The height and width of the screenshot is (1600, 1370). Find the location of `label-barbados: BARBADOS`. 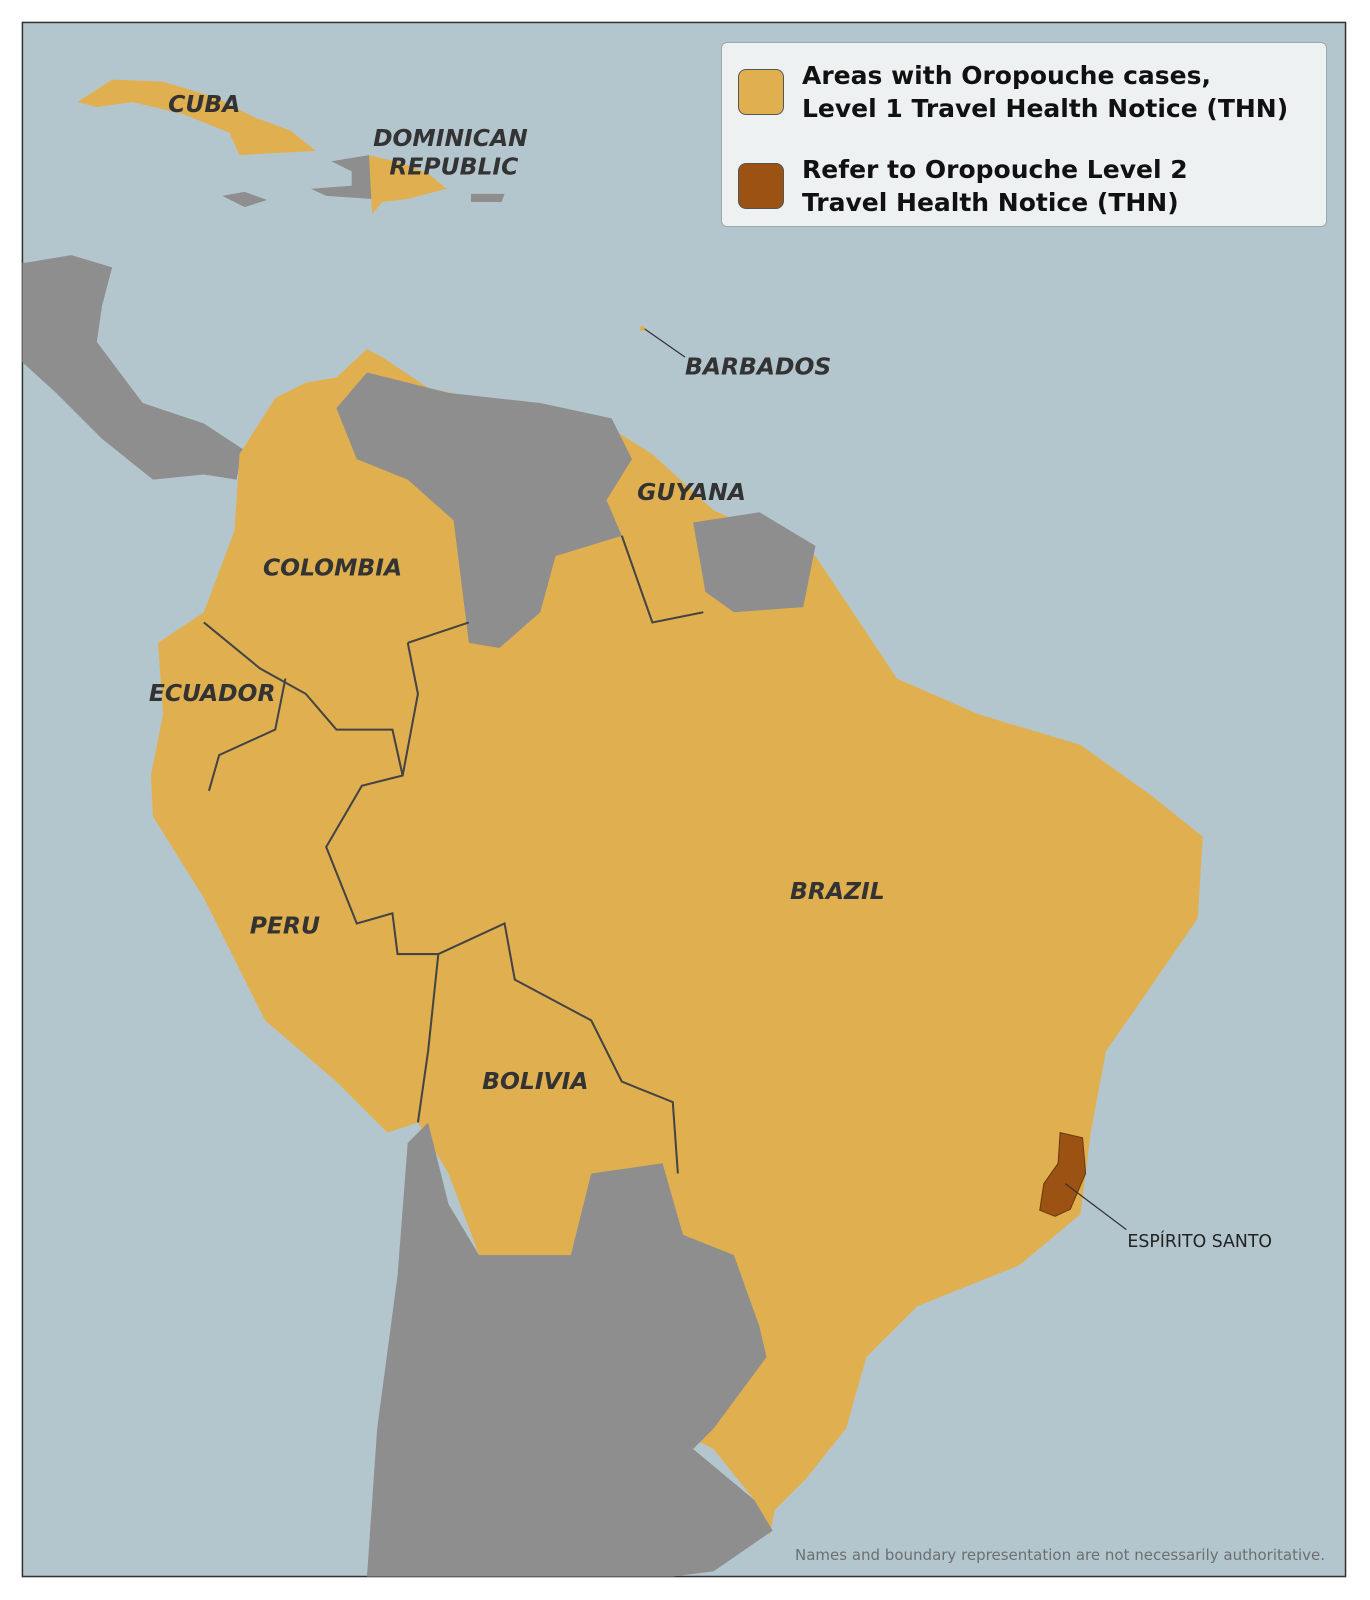

label-barbados: BARBADOS is located at coordinates (758, 366).